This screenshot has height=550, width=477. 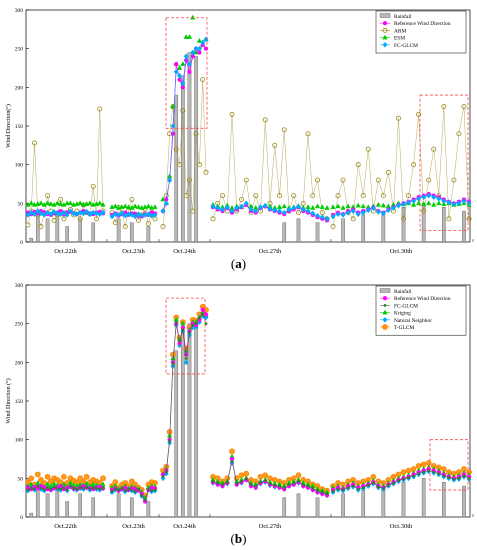 What do you see at coordinates (19, 363) in the screenshot?
I see `y-tick-label: 200` at bounding box center [19, 363].